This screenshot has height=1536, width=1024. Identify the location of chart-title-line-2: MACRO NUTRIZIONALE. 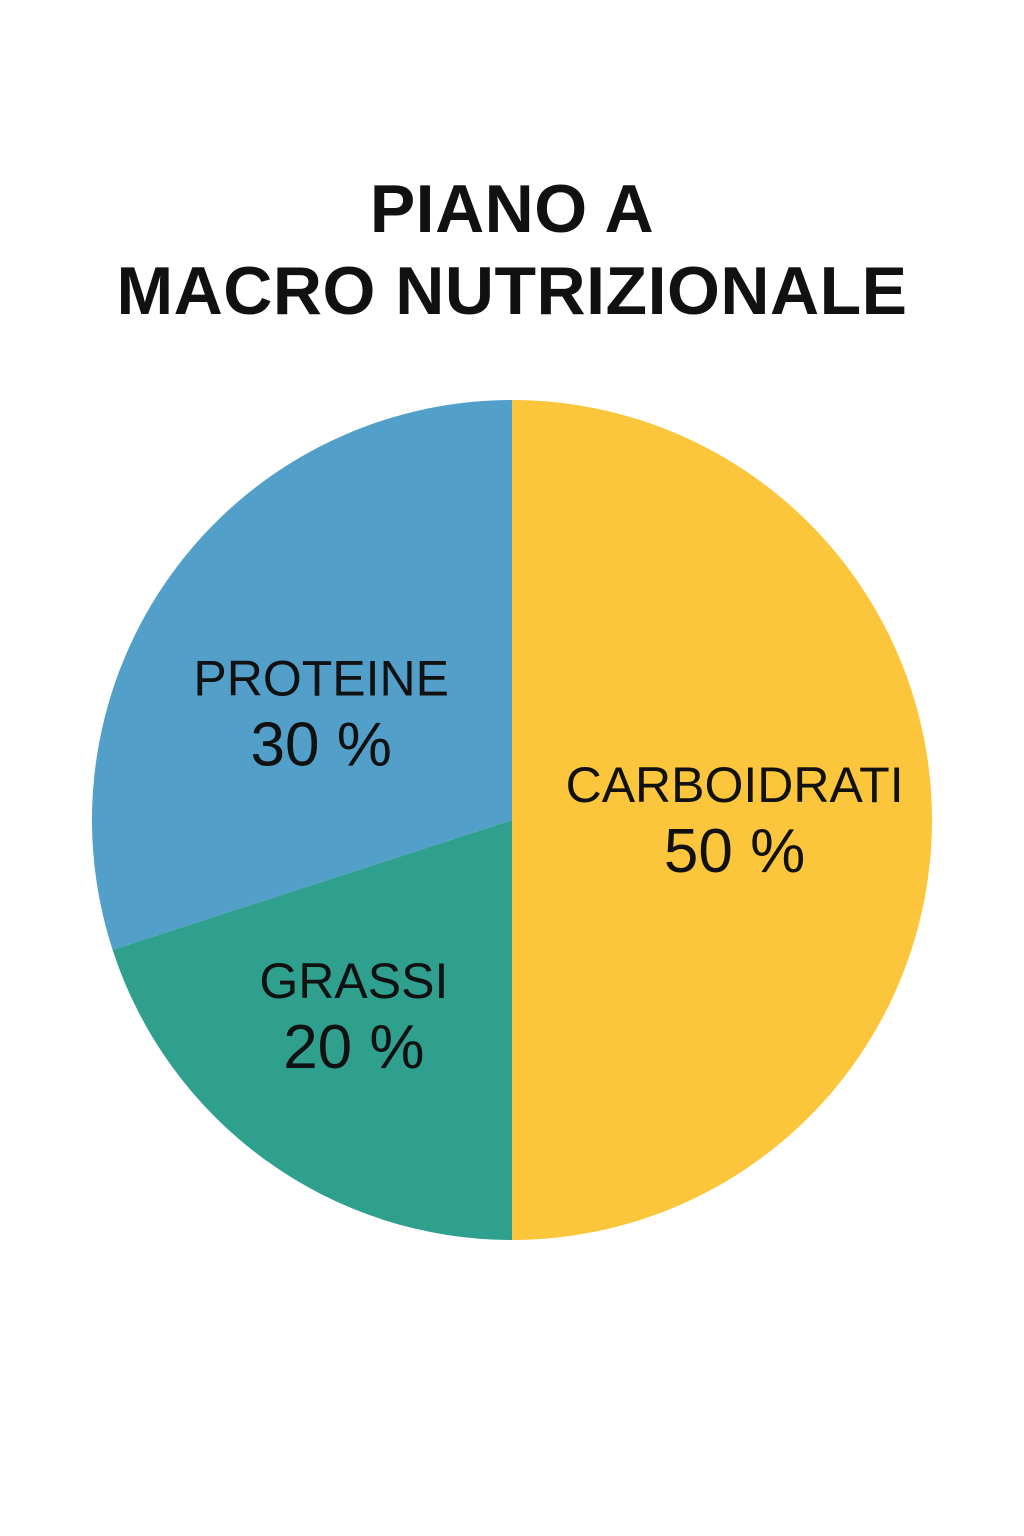
(512, 291).